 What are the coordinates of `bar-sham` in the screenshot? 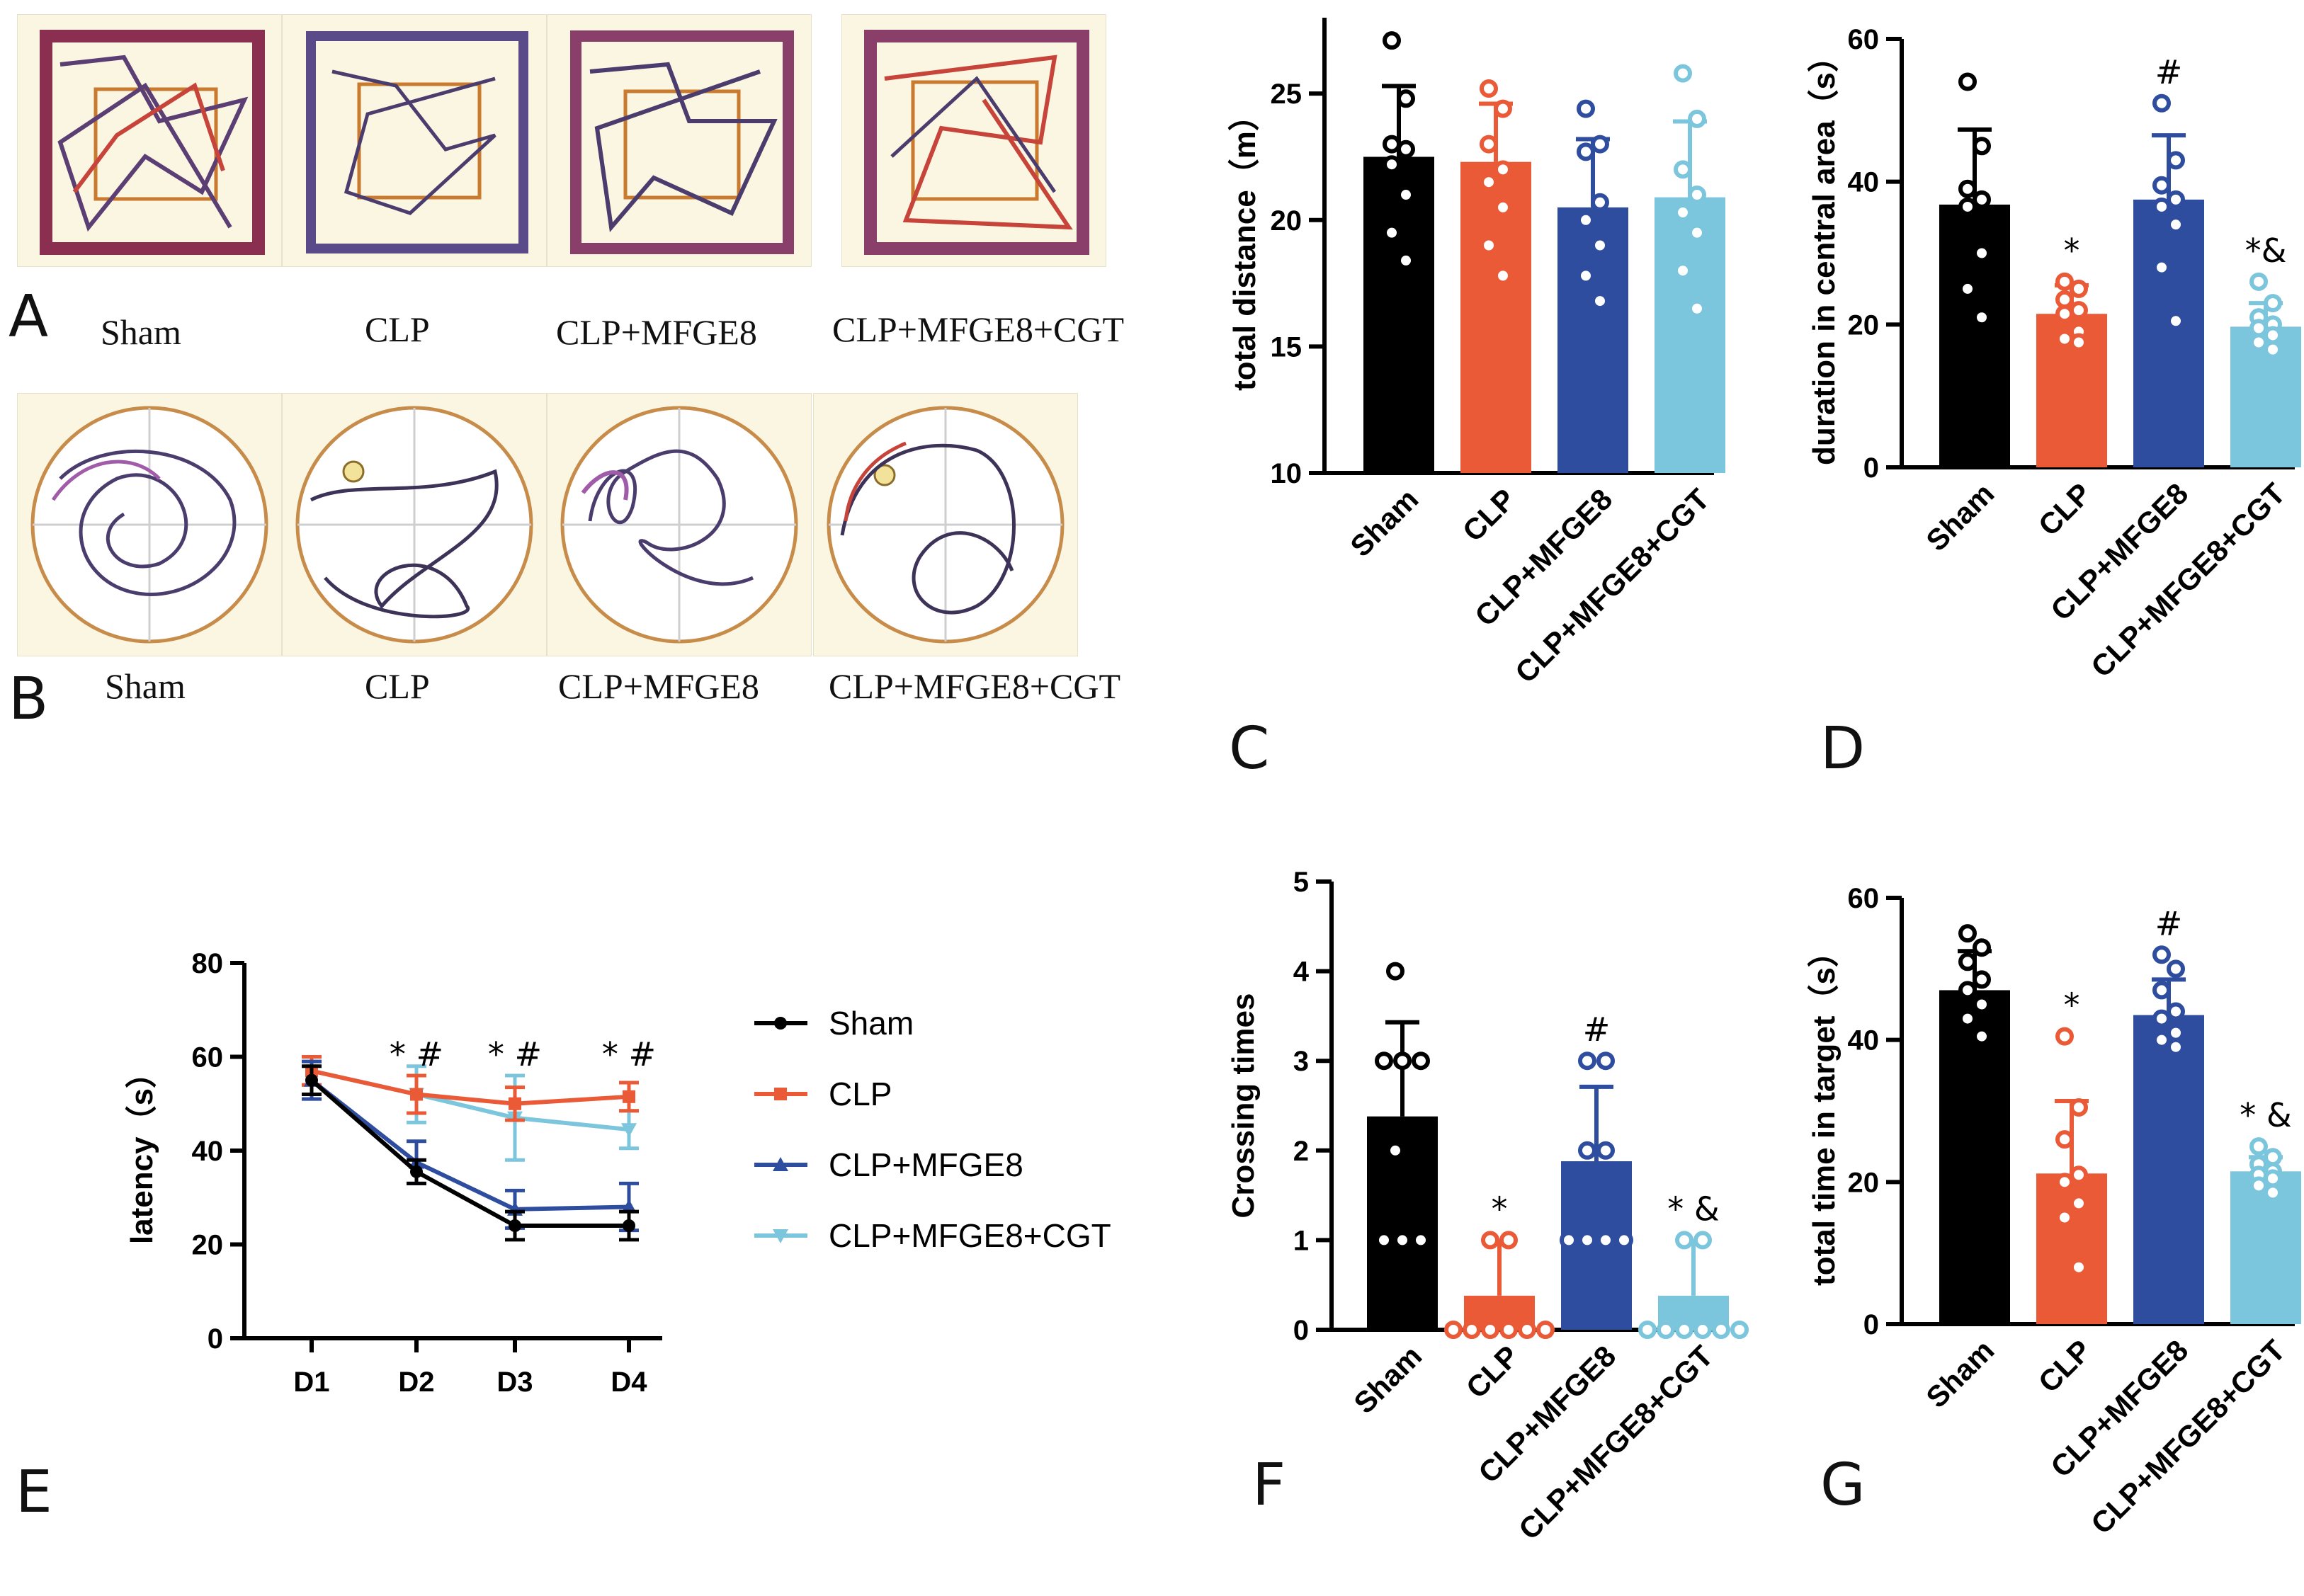 It's located at (1974, 1157).